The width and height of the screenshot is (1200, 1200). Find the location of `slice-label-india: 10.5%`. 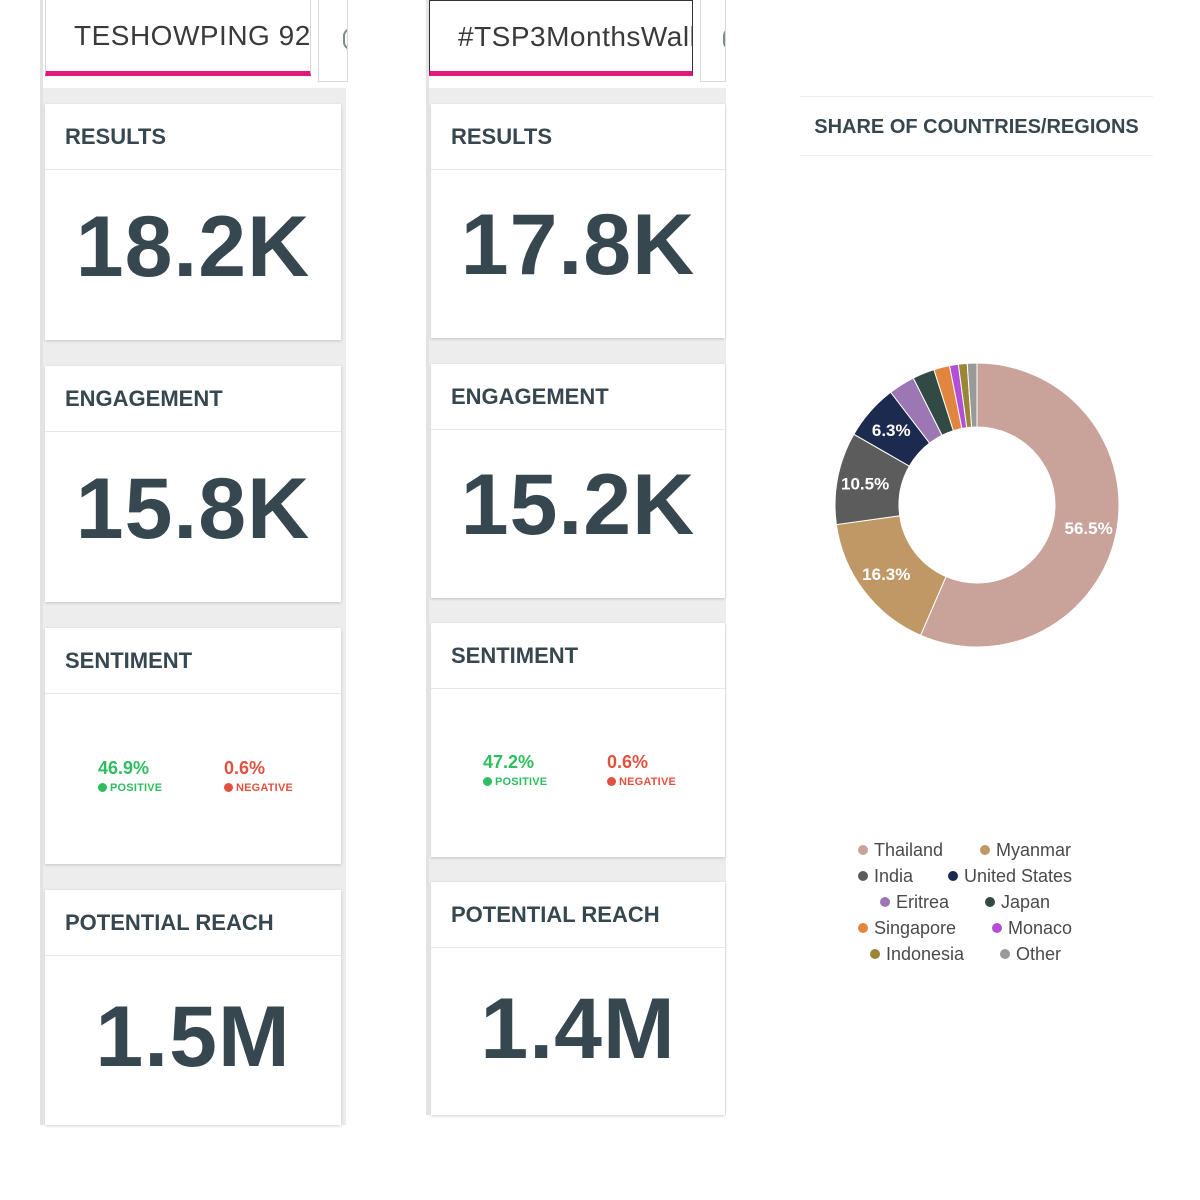

slice-label-india: 10.5% is located at coordinates (865, 483).